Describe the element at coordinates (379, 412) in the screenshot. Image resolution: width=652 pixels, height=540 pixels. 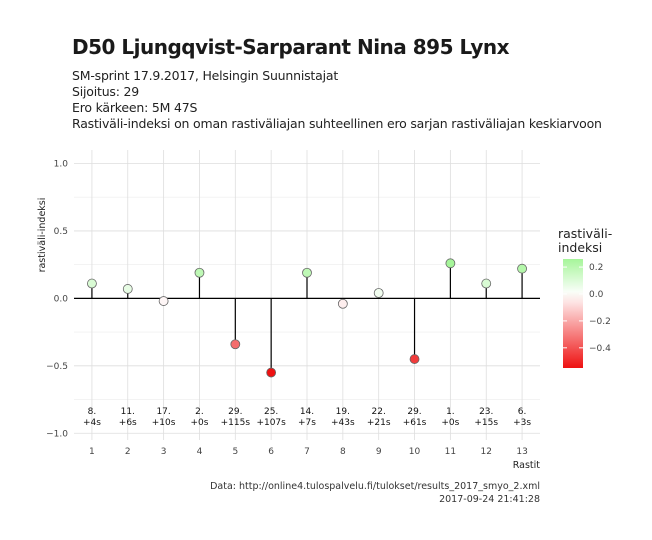
I see `rank-label: 22.` at that location.